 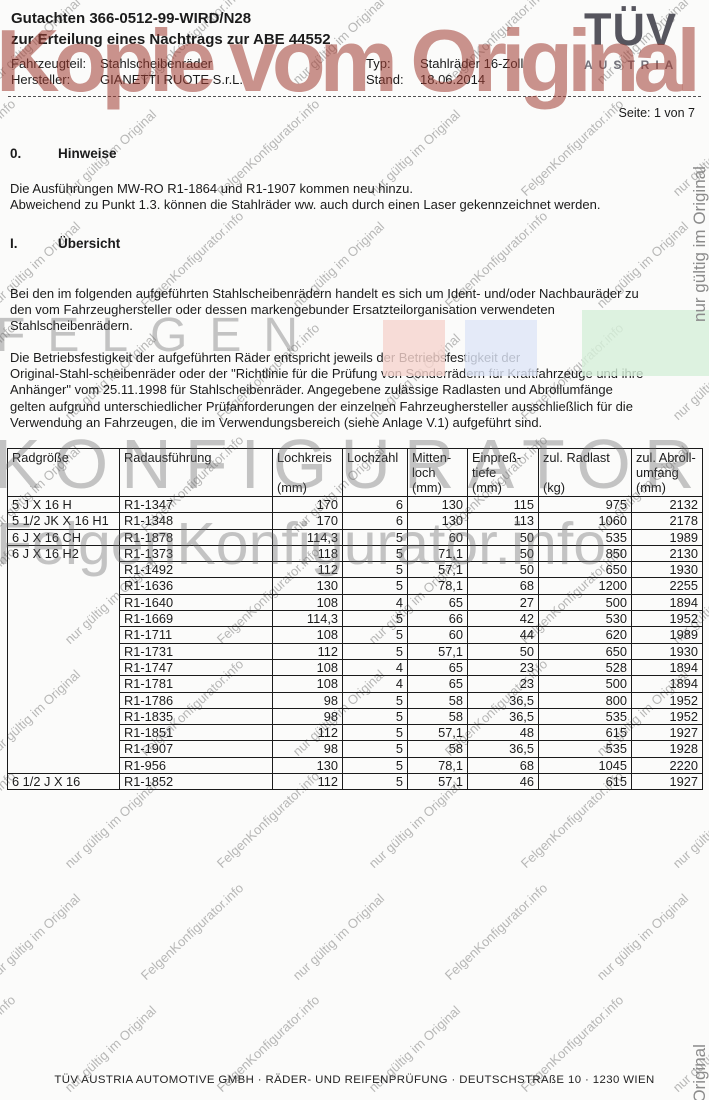 What do you see at coordinates (196, 570) in the screenshot?
I see `cell-radausfuehrung: R1-1492` at bounding box center [196, 570].